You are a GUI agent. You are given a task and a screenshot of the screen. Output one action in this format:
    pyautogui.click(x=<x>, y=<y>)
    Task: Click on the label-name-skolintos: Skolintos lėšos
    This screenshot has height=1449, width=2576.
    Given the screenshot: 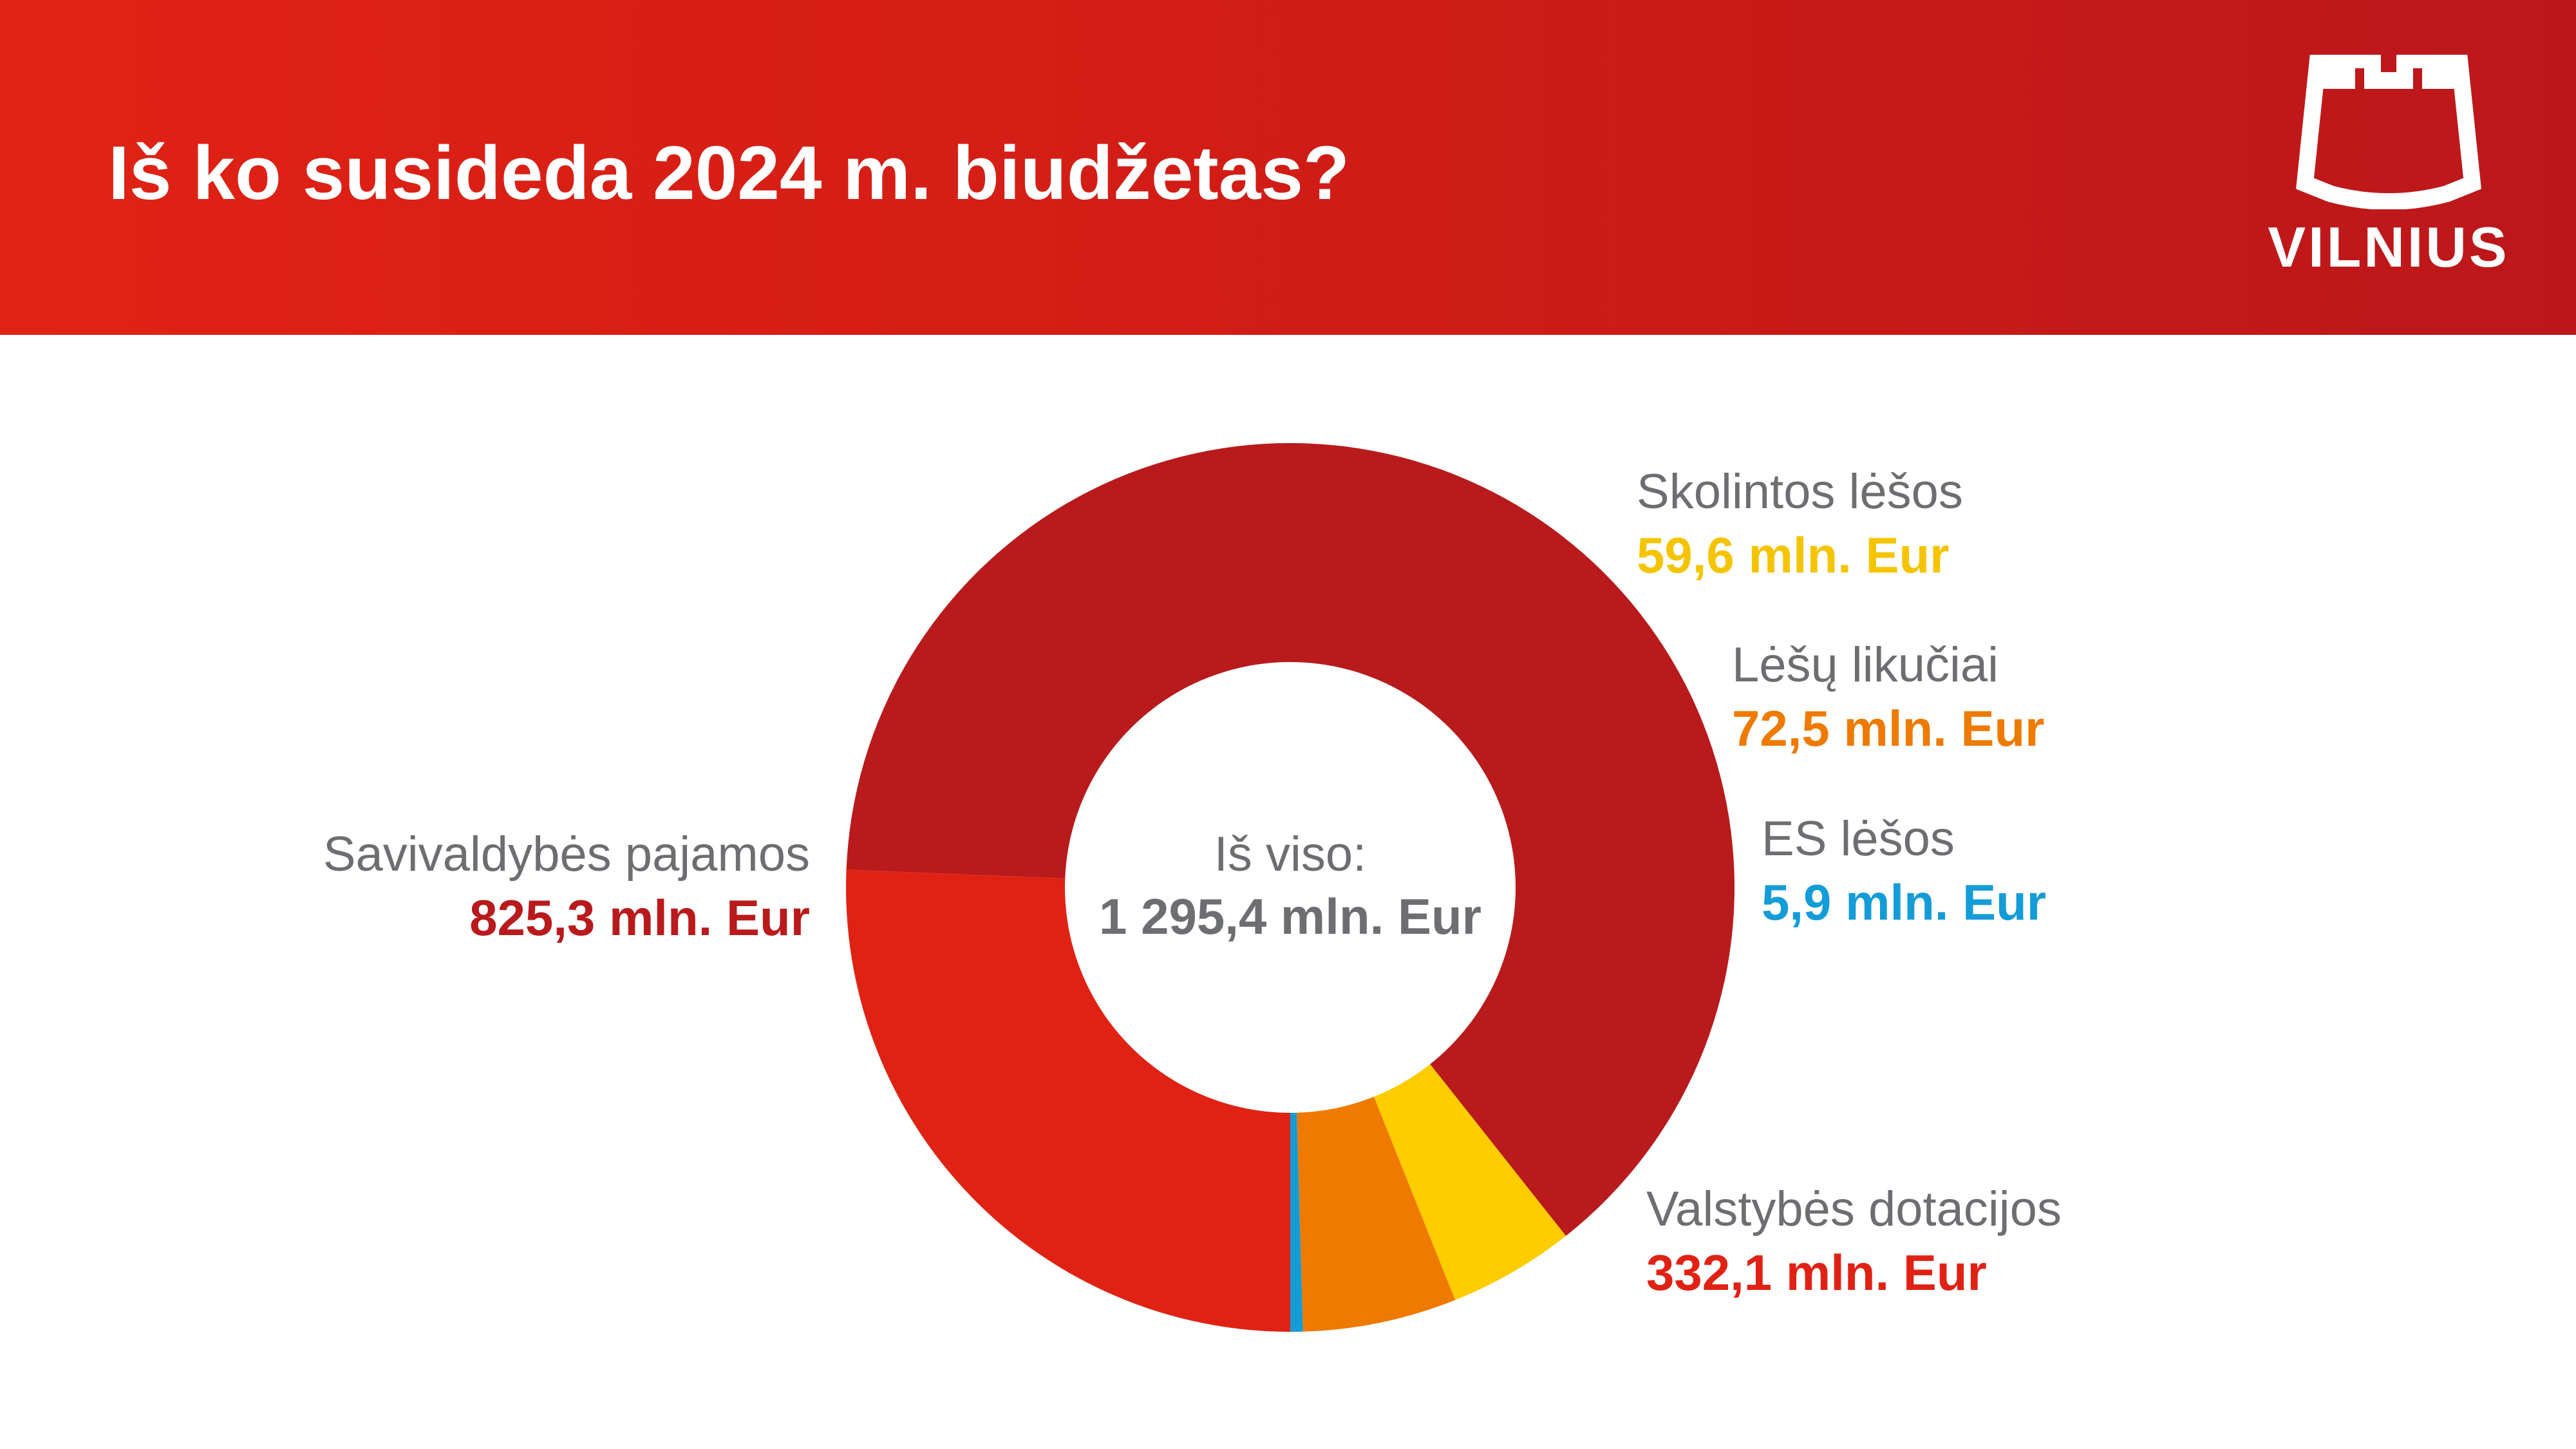 What is the action you would take?
    pyautogui.click(x=1800, y=492)
    